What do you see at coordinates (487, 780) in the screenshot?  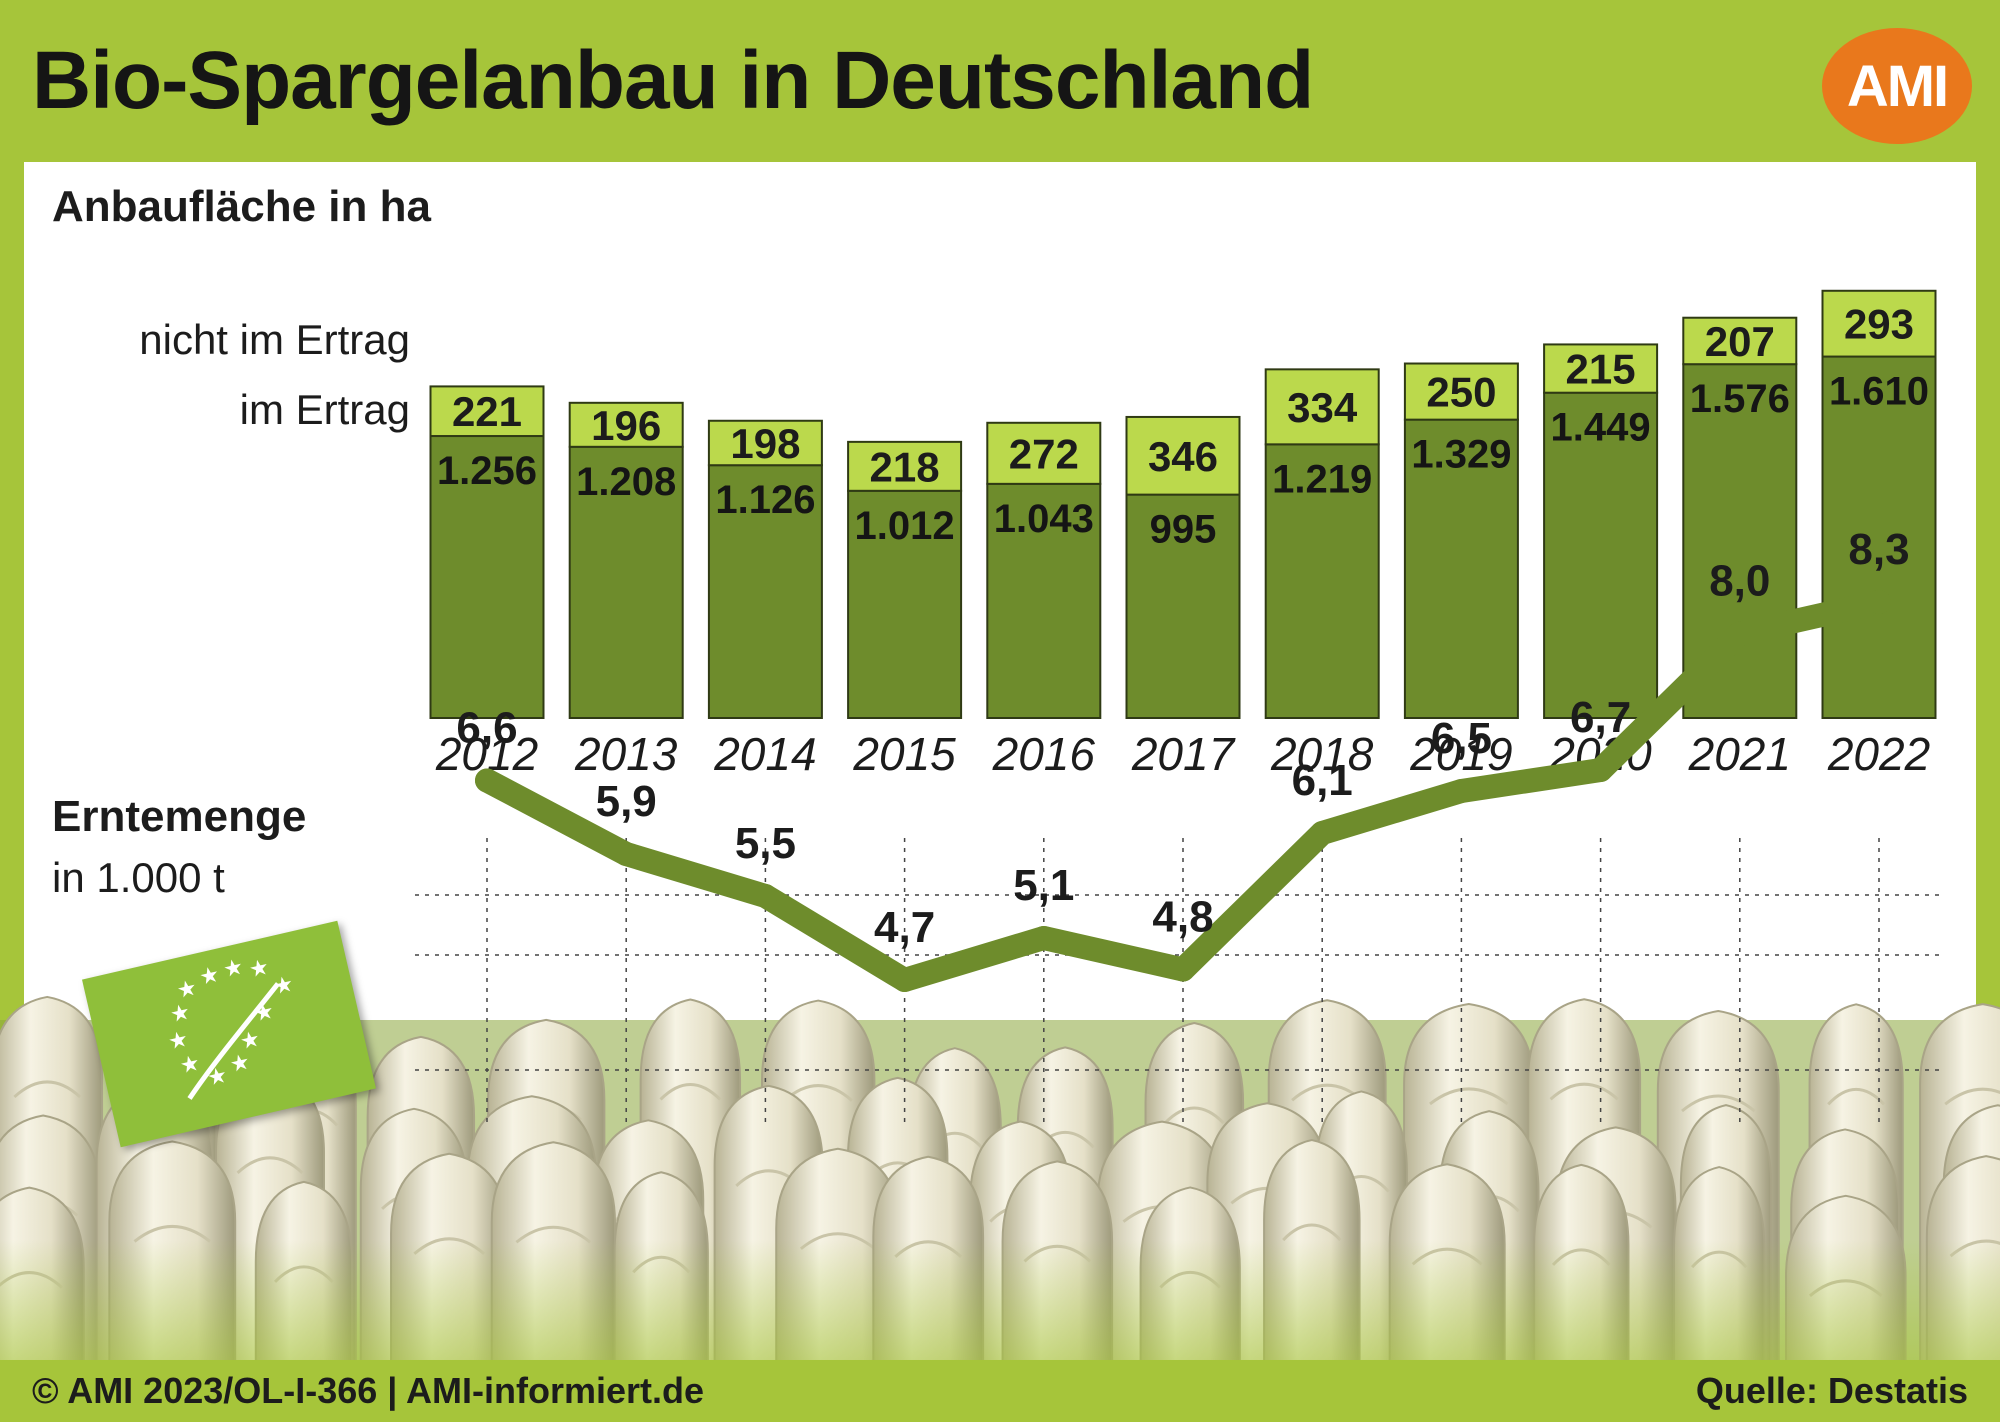 I see `harvest-point-2012` at bounding box center [487, 780].